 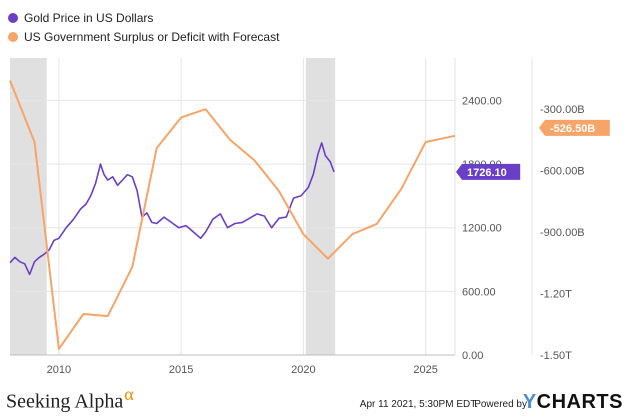 I want to click on deficit-last-value-badge-bg, so click(x=574, y=127).